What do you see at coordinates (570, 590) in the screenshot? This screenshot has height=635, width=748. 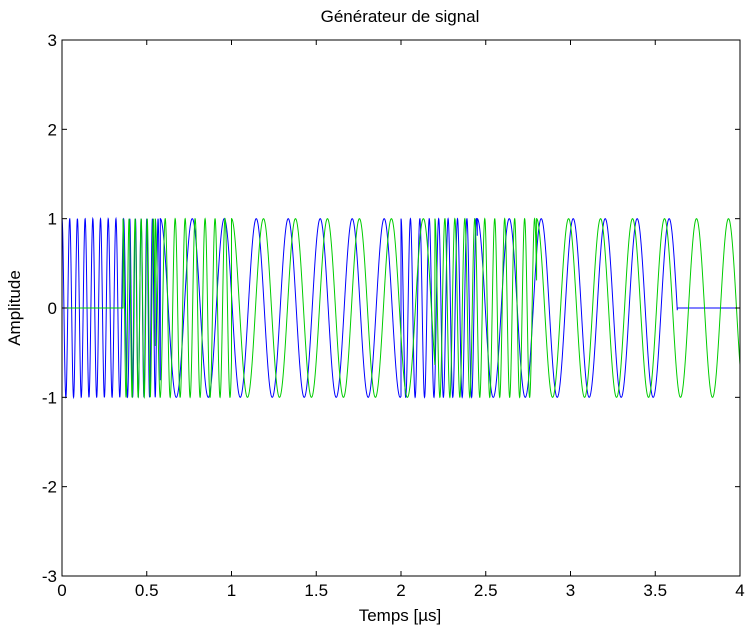 I see `x-tick-label: 3` at bounding box center [570, 590].